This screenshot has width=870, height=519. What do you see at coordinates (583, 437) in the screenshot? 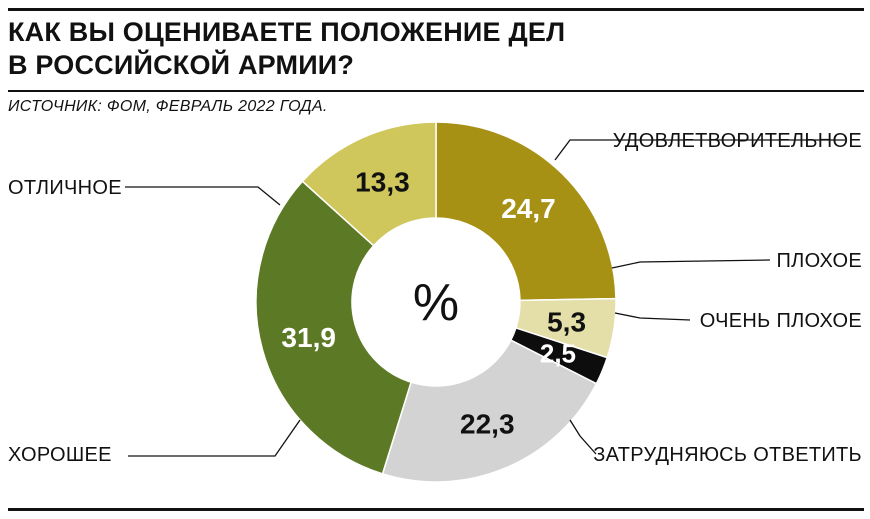
I see `leader-line-затрудняюсь-ответить` at bounding box center [583, 437].